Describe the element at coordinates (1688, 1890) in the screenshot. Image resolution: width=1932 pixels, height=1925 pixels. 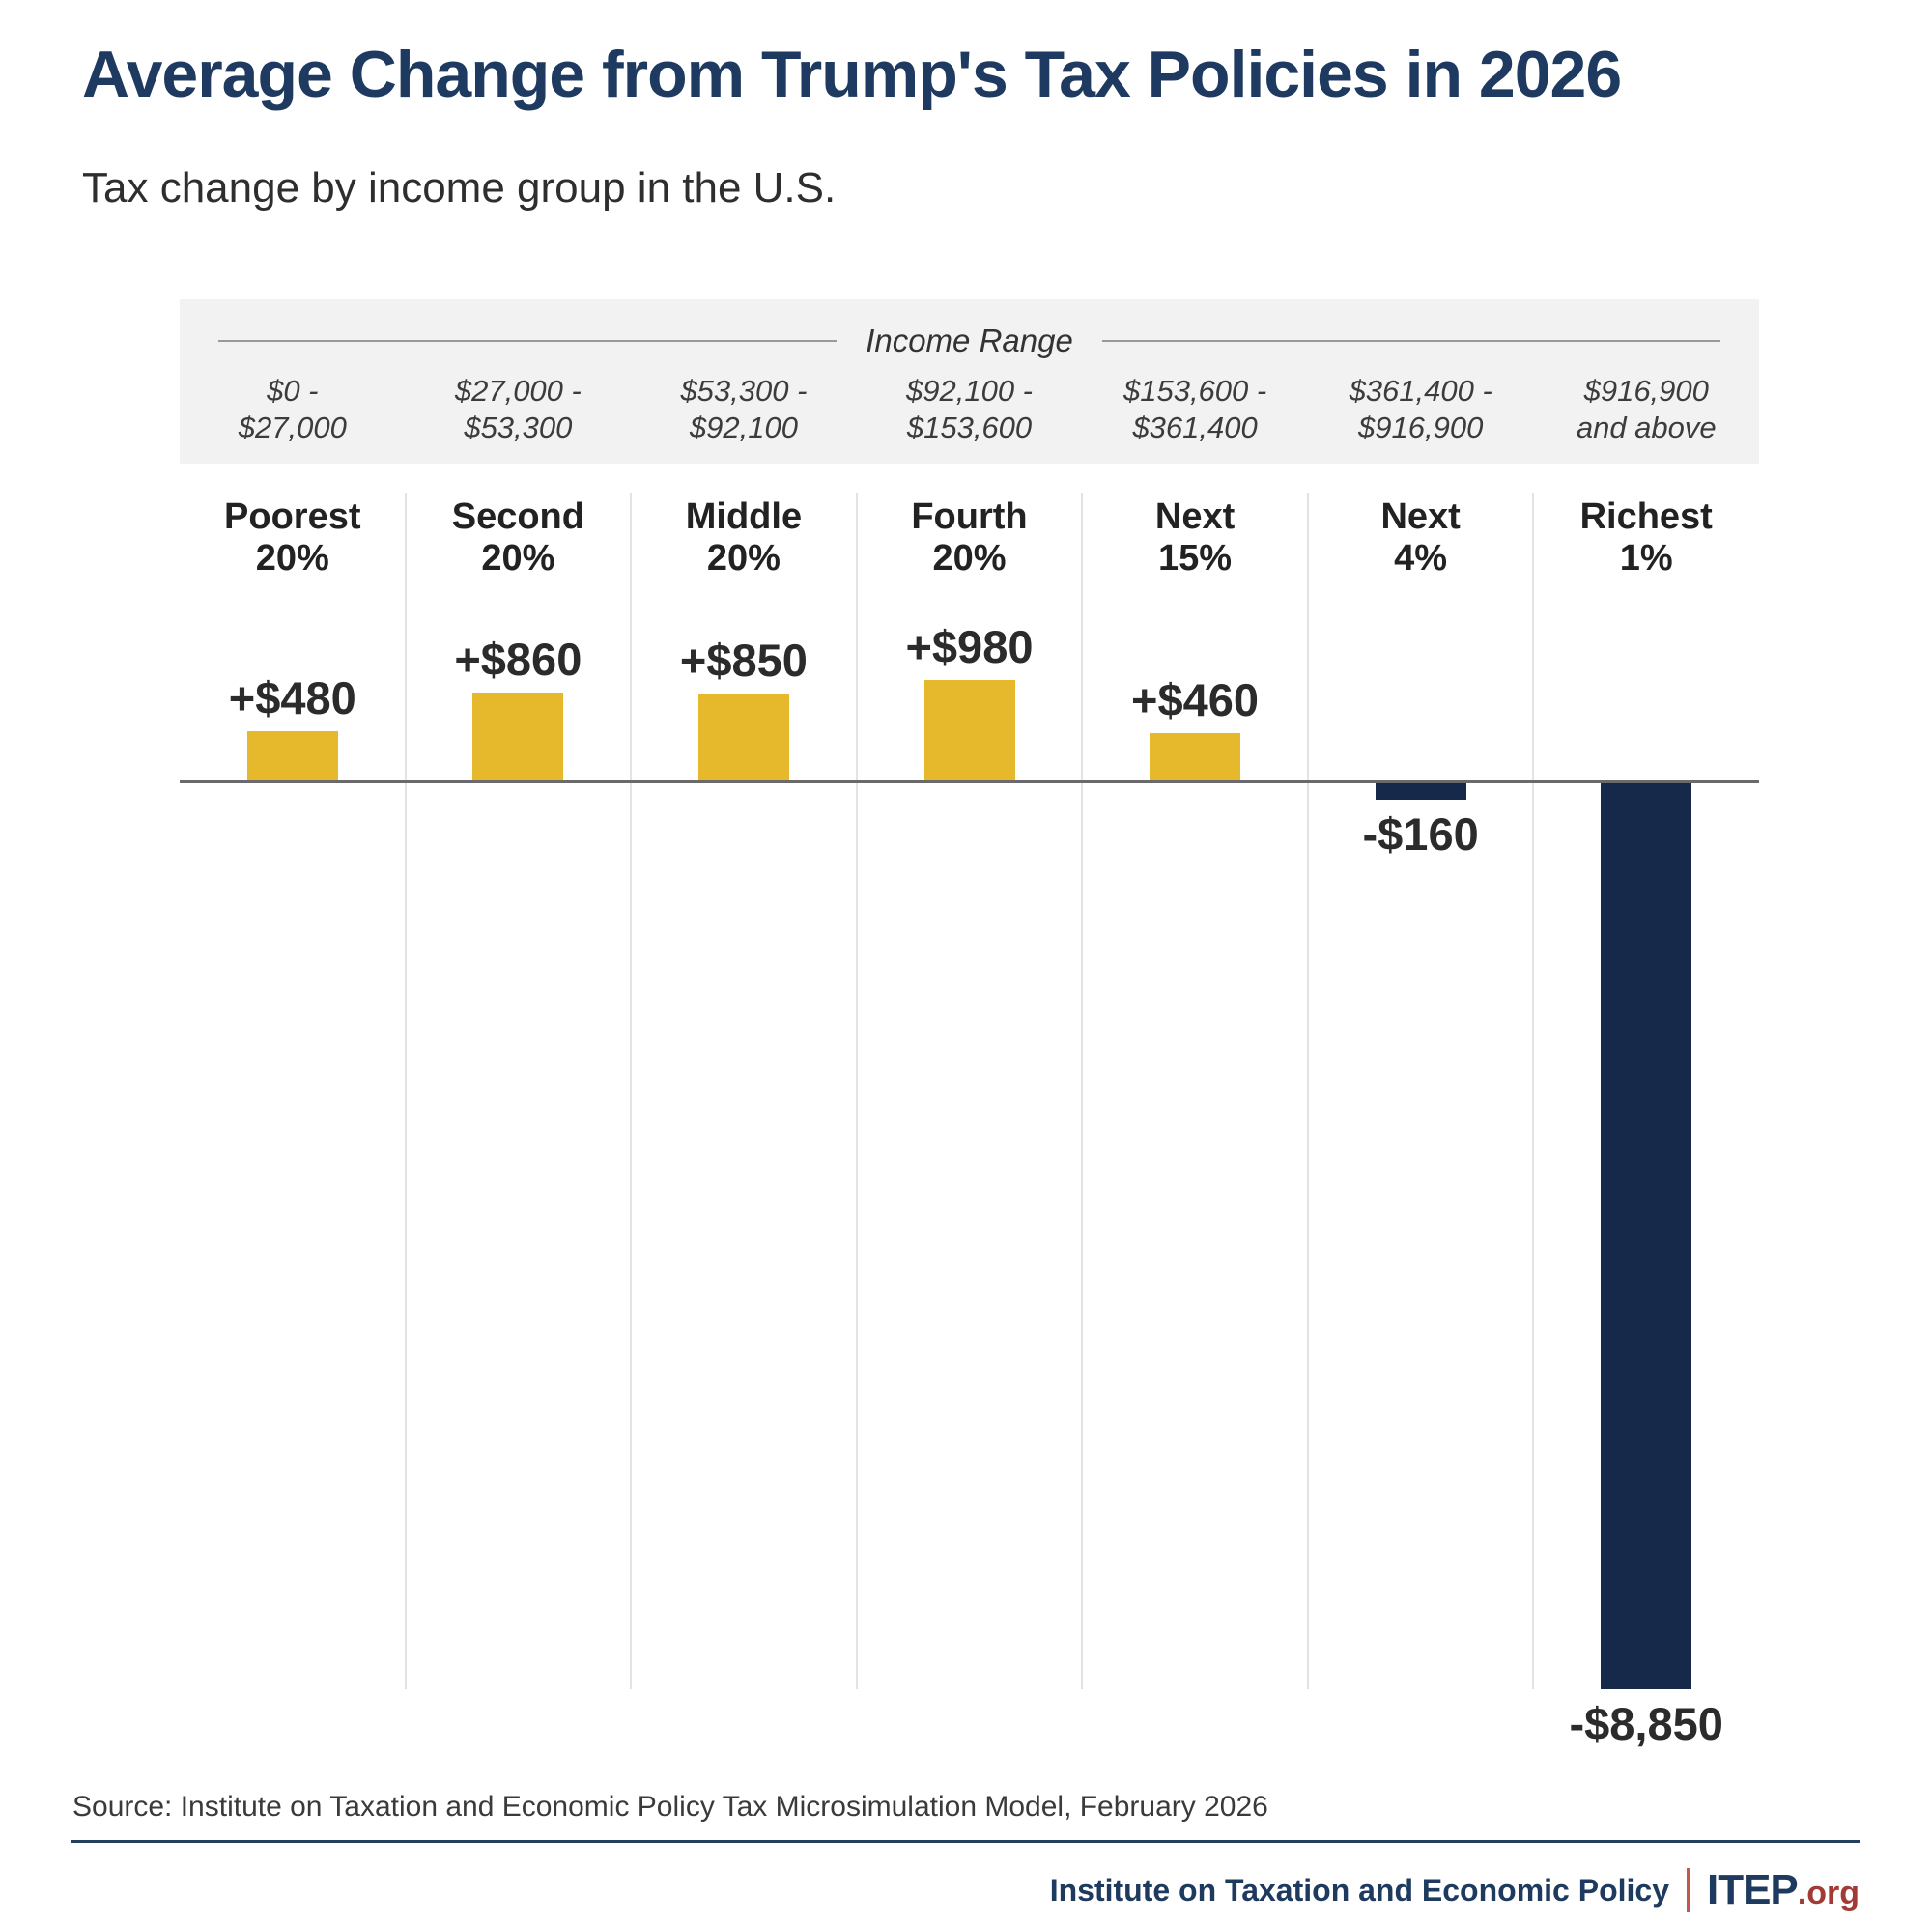
I see `footer-separator` at that location.